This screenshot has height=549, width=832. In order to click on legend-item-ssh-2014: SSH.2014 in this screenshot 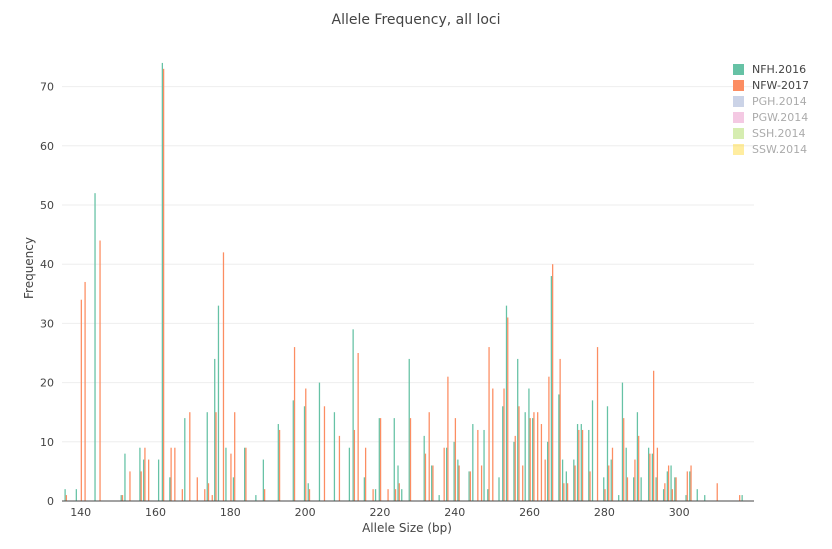, I will do `click(769, 133)`.